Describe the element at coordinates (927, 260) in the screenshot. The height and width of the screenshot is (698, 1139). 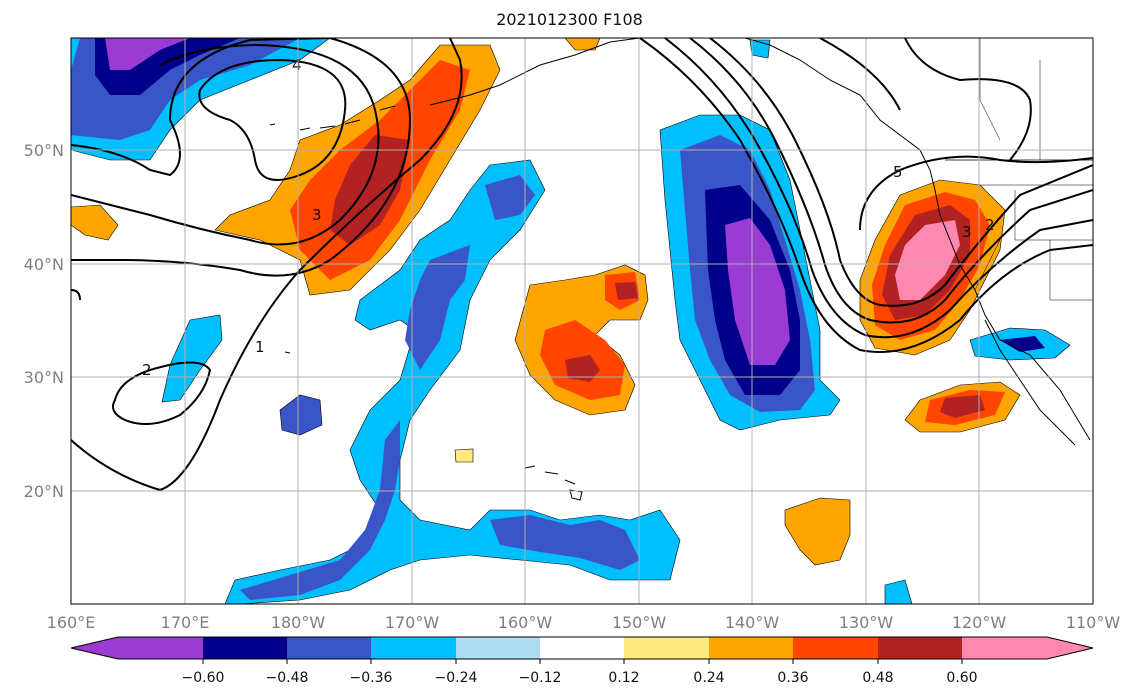
I see `anomaly-california-pink` at that location.